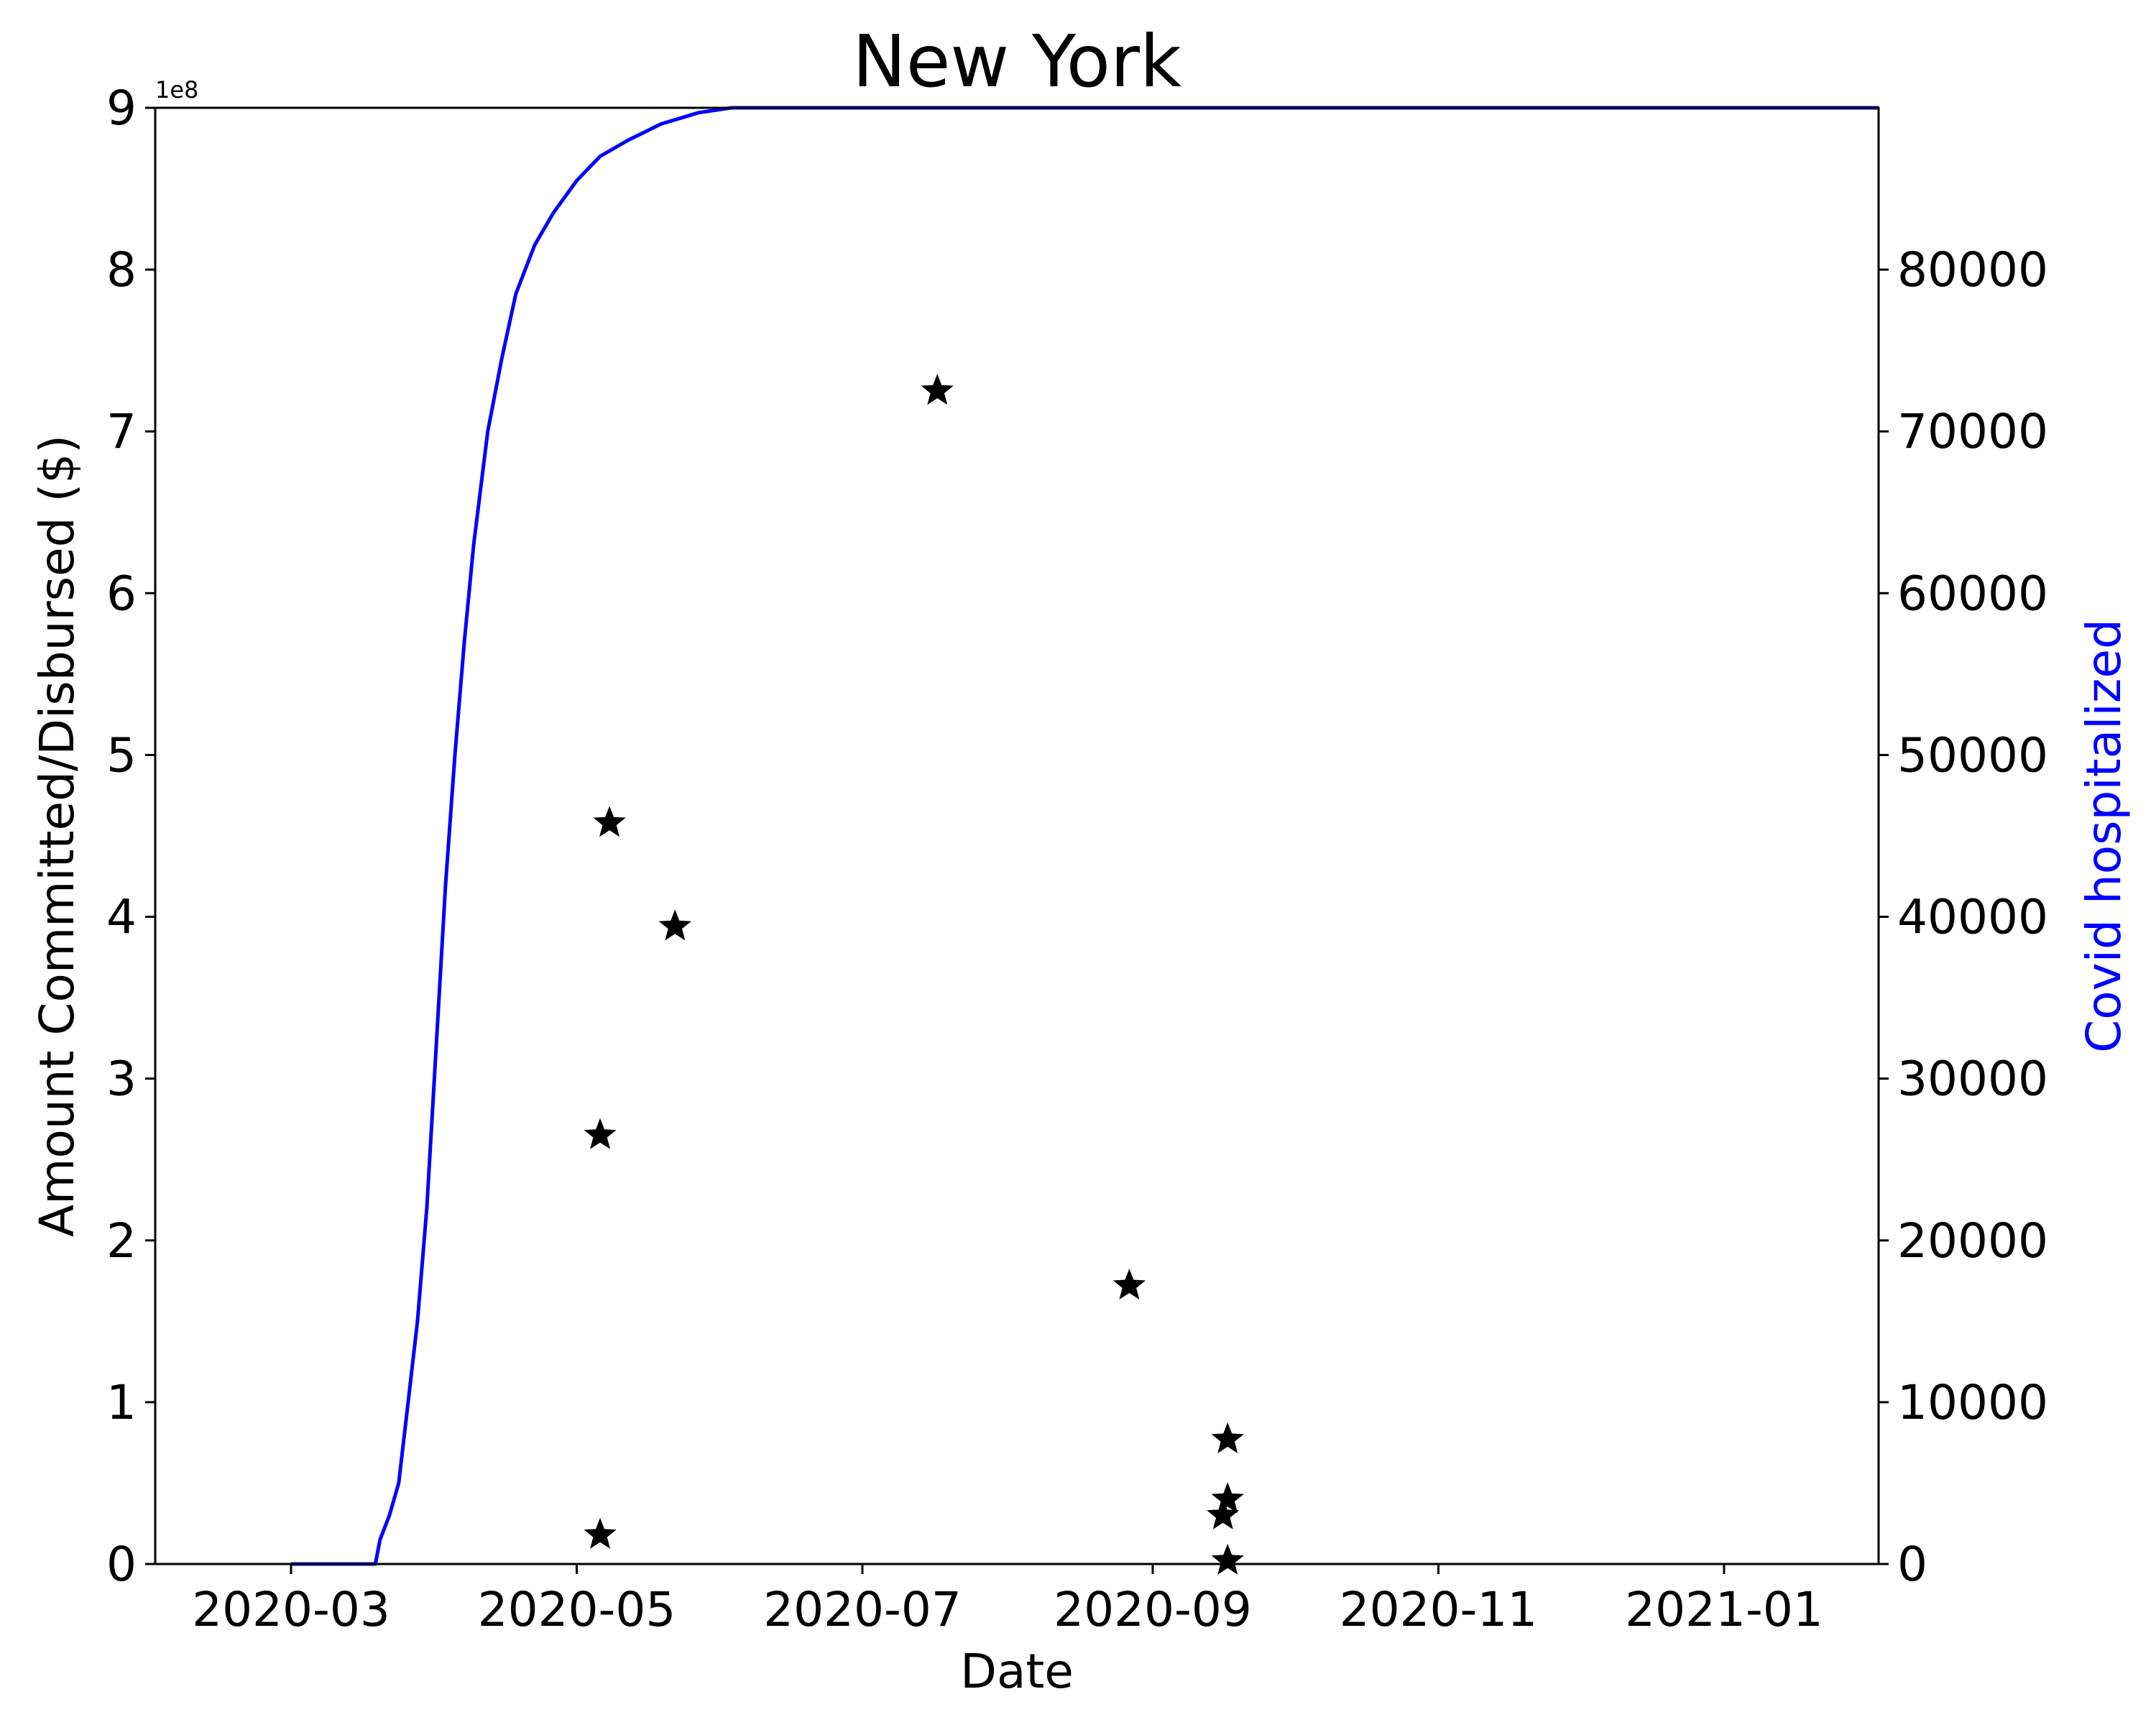 Image resolution: width=2156 pixels, height=1725 pixels. I want to click on x-tick-label-2: 2020-05, so click(577, 1609).